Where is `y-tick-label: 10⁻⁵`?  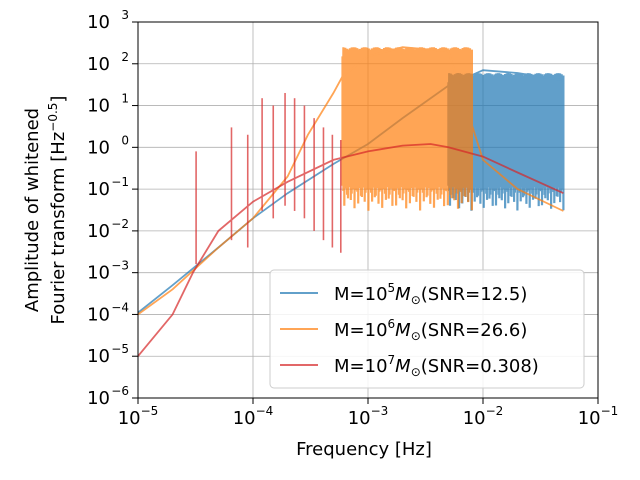 y-tick-label: 10⁻⁵ is located at coordinates (108, 354).